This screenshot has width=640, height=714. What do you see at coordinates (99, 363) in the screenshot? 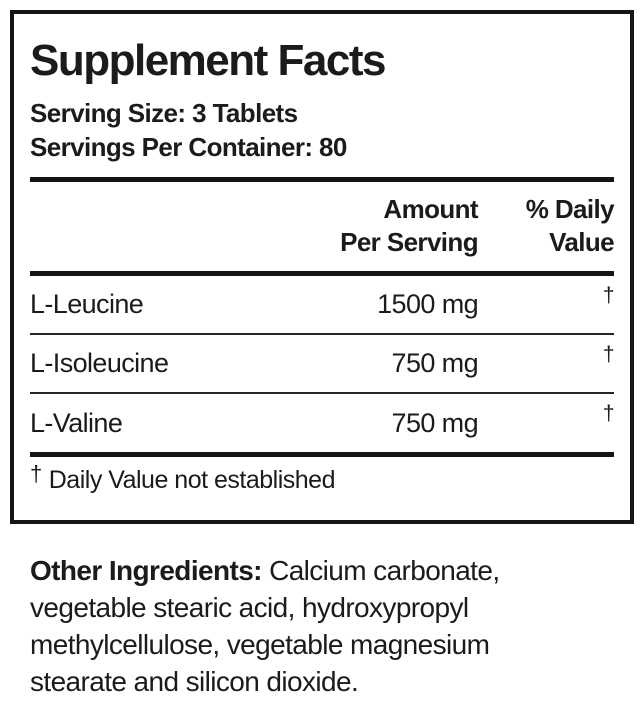
I see `ingredient-name: L-Isoleucine` at bounding box center [99, 363].